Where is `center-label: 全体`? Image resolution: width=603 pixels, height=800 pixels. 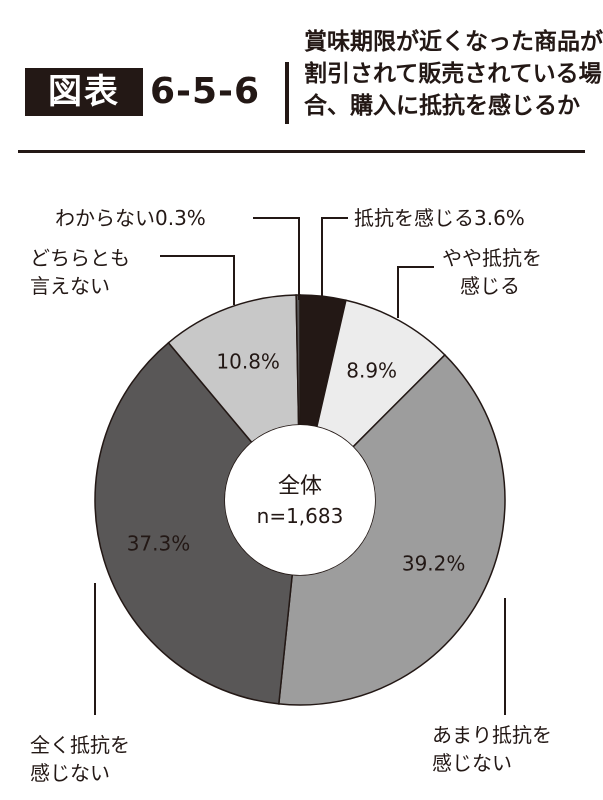 center-label: 全体 is located at coordinates (300, 486).